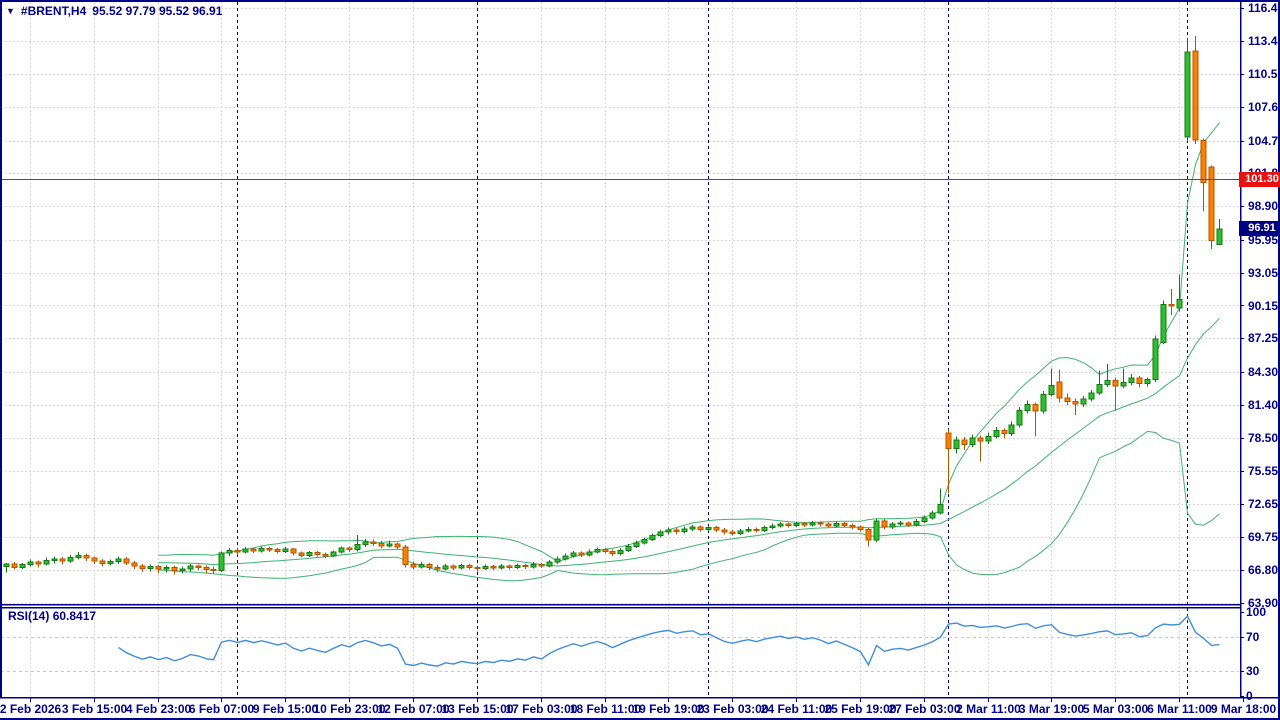 Image resolution: width=1280 pixels, height=720 pixels. Describe the element at coordinates (796, 709) in the screenshot. I see `time-axis-label: 24 Feb 11:00` at that location.